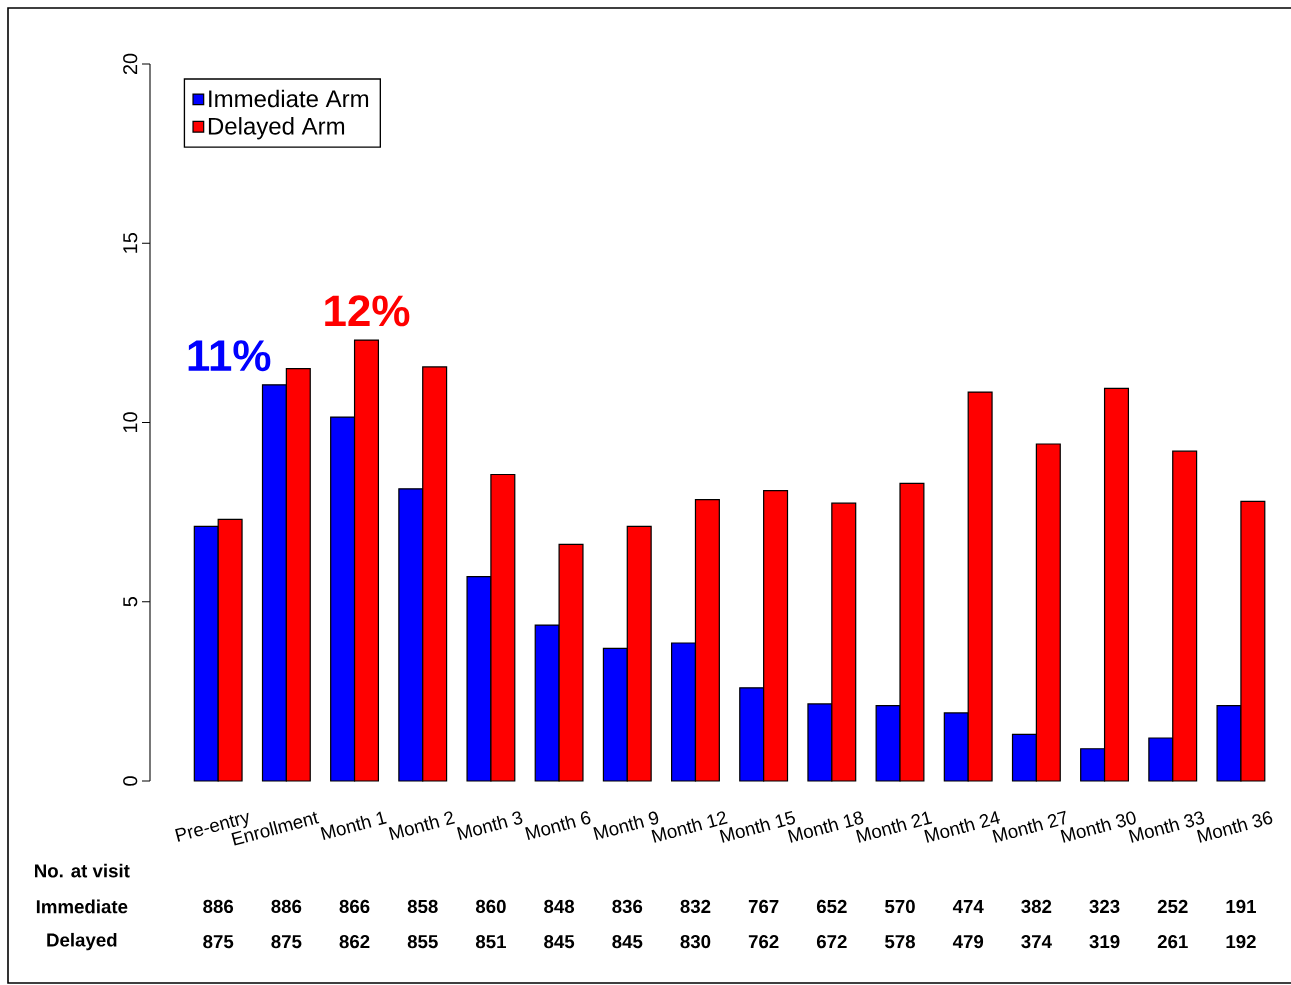 The height and width of the screenshot is (985, 1291). What do you see at coordinates (900, 906) in the screenshot?
I see `text: 570` at bounding box center [900, 906].